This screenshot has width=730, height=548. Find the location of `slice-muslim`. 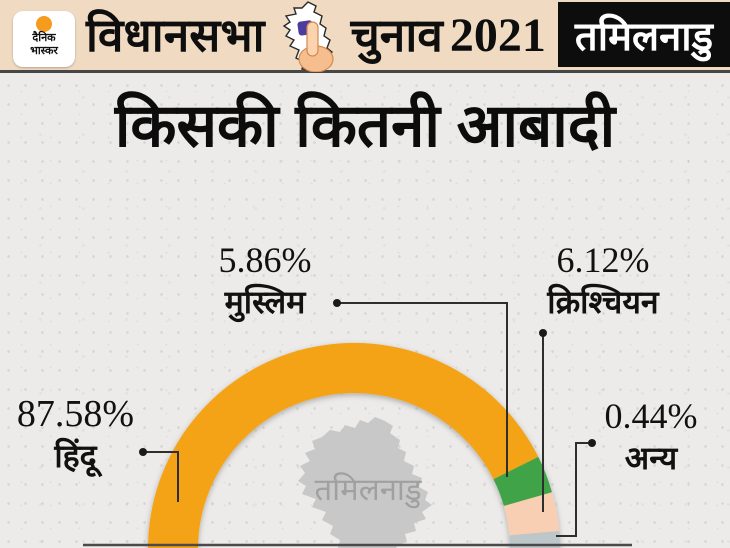

slice-muslim is located at coordinates (522, 481).